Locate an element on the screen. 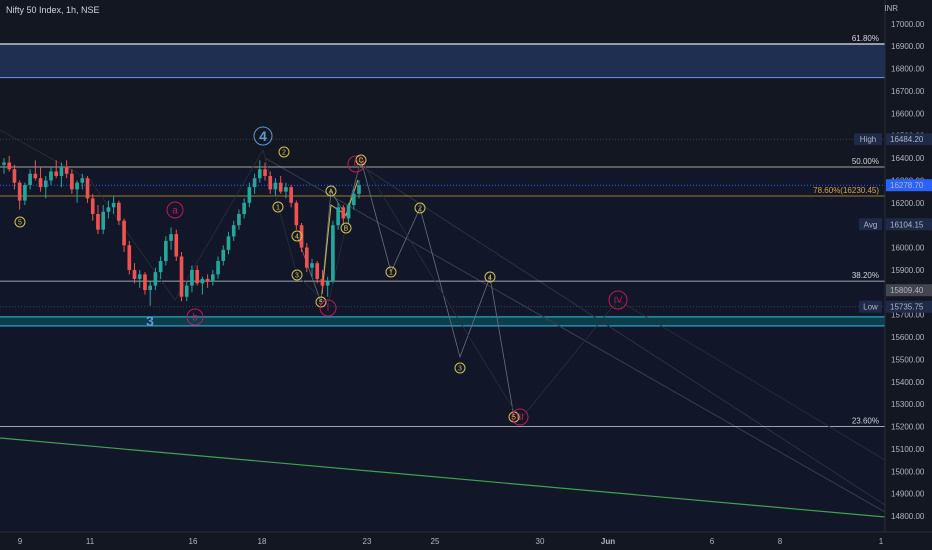  wave-label: 5 is located at coordinates (20, 222).